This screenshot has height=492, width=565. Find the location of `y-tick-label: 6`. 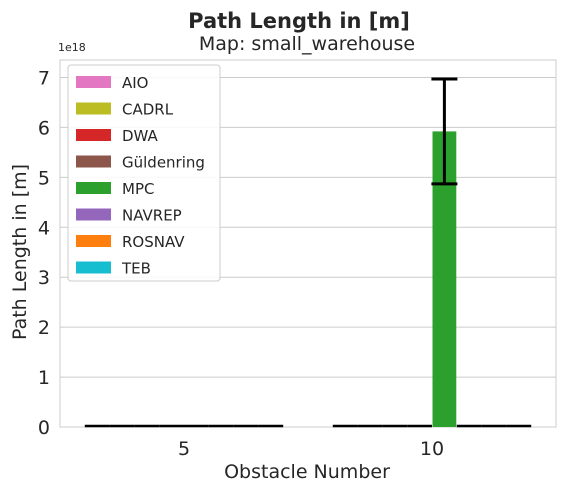

y-tick-label: 6 is located at coordinates (44, 128).